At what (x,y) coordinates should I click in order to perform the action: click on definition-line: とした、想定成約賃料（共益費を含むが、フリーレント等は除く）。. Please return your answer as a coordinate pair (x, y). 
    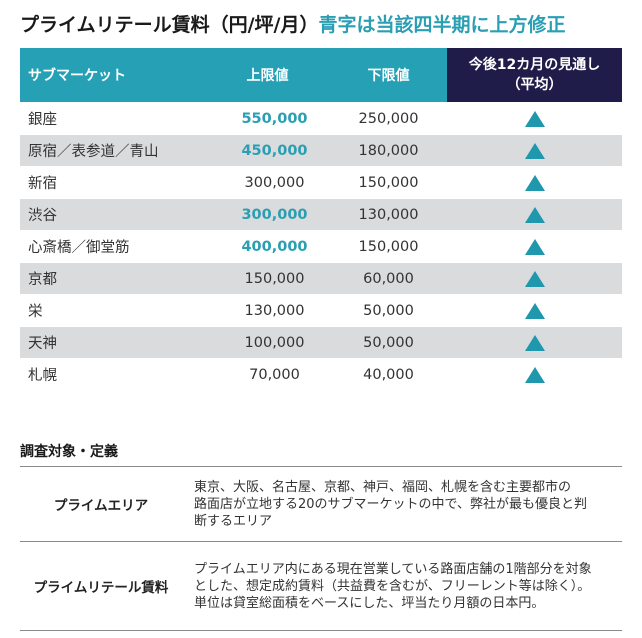
    Looking at the image, I should click on (392, 586).